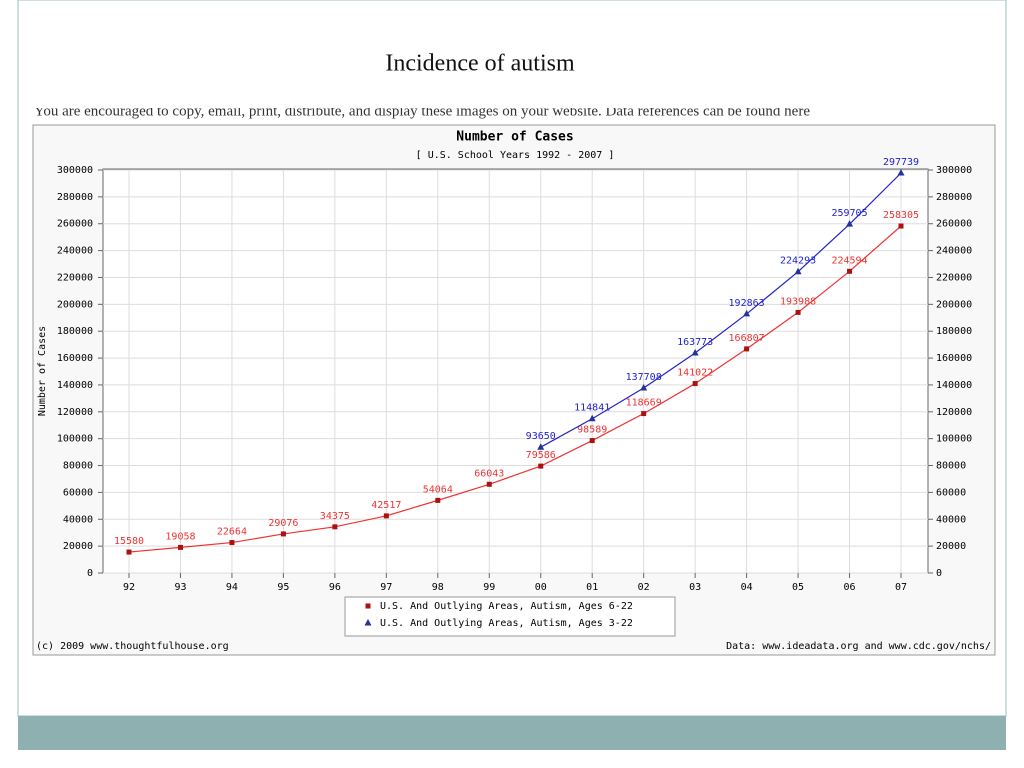 This screenshot has width=1024, height=768. What do you see at coordinates (747, 338) in the screenshot?
I see `data-label: 166807` at bounding box center [747, 338].